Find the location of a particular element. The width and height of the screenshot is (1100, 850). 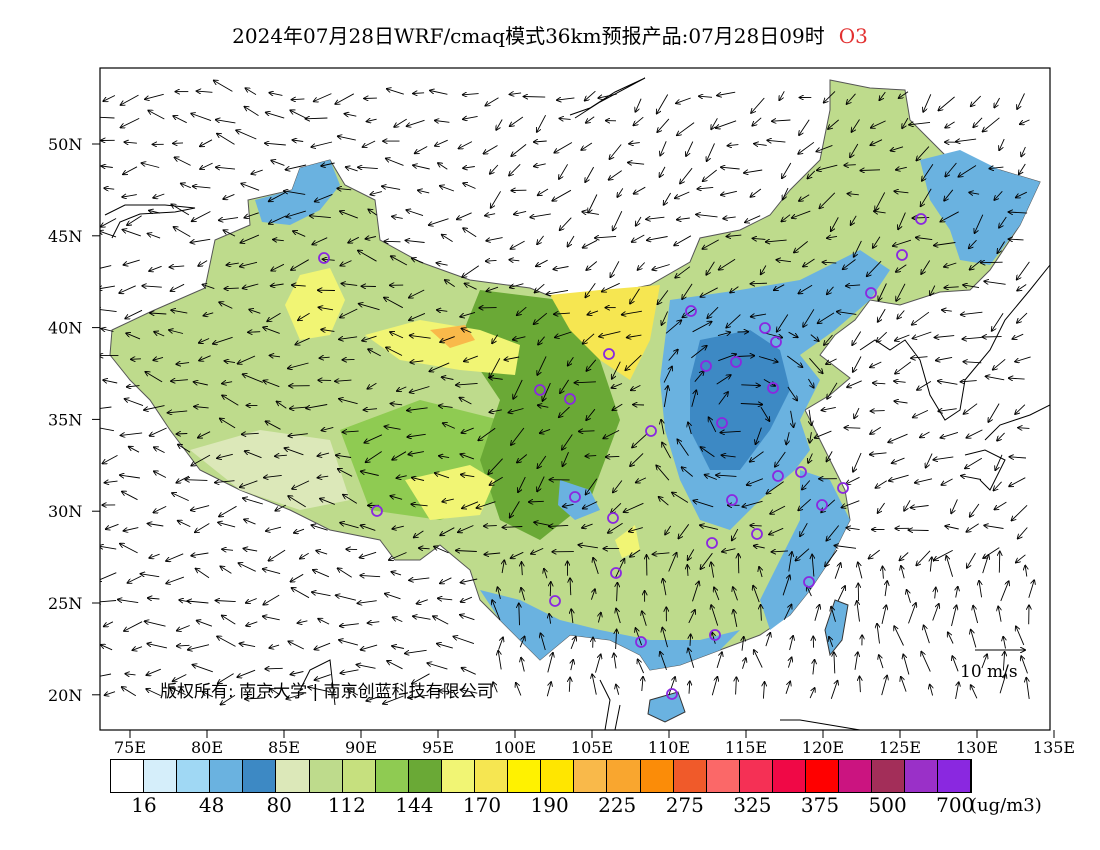

colorbar-tick-label: 375 is located at coordinates (820, 805).